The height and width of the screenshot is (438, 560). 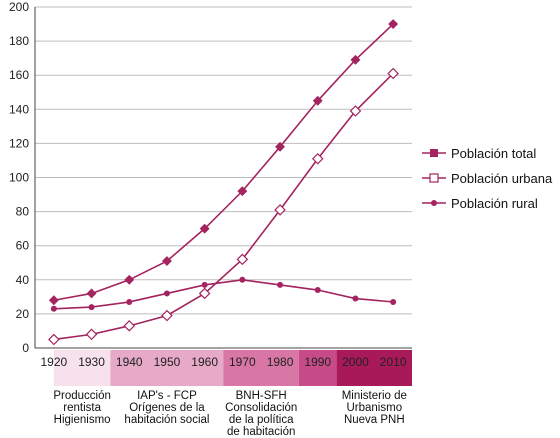 What do you see at coordinates (261, 396) in the screenshot?
I see `period-label-line: BNH-SFH` at bounding box center [261, 396].